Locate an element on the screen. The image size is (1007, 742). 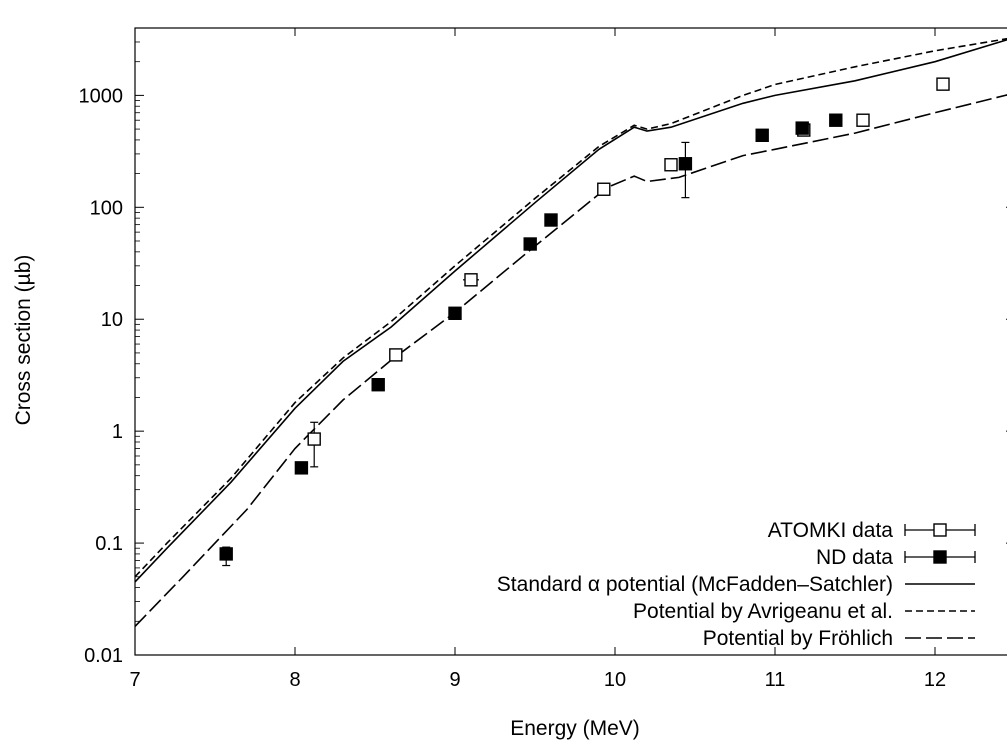
y-tick-label: 0.01 is located at coordinates (103, 656).